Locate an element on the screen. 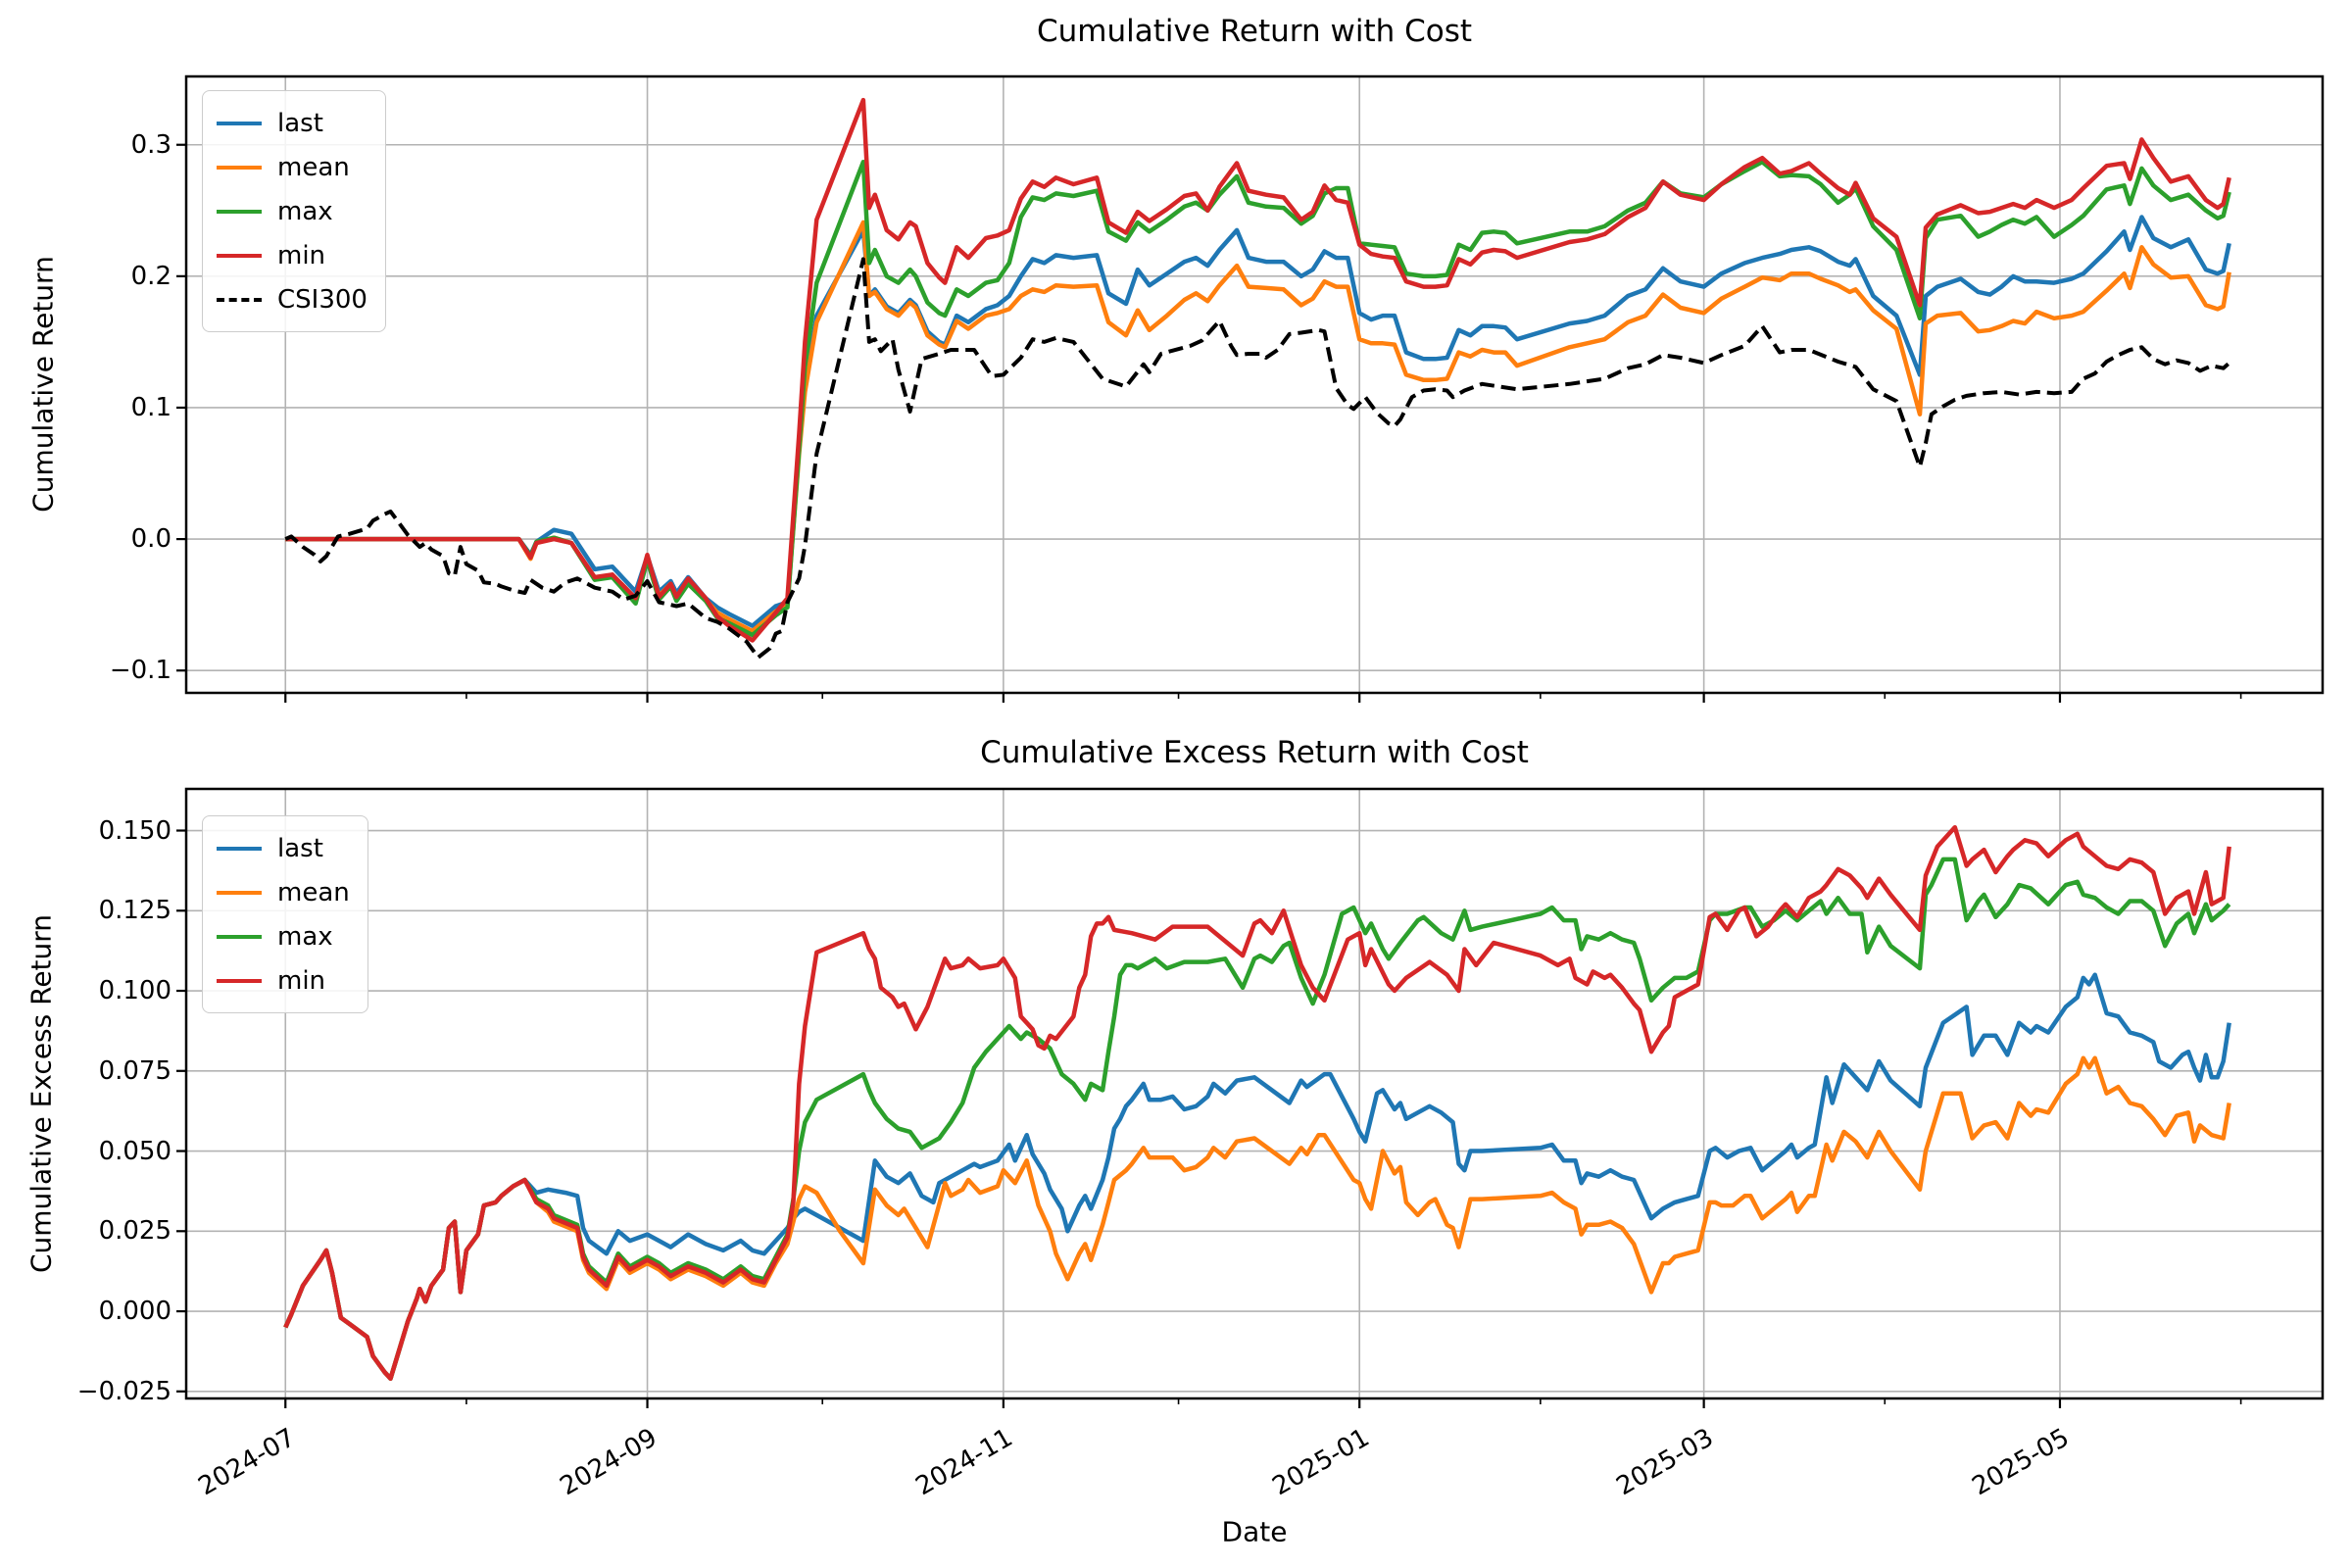 This screenshot has width=2352, height=1568. y-tick-label: 0.075 is located at coordinates (135, 1070).